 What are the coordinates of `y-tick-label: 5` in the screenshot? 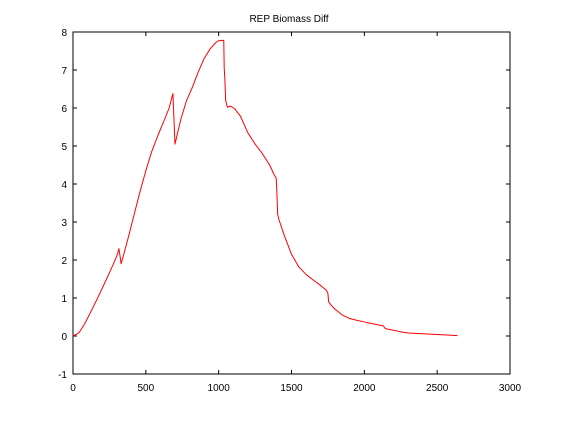 It's located at (64, 147).